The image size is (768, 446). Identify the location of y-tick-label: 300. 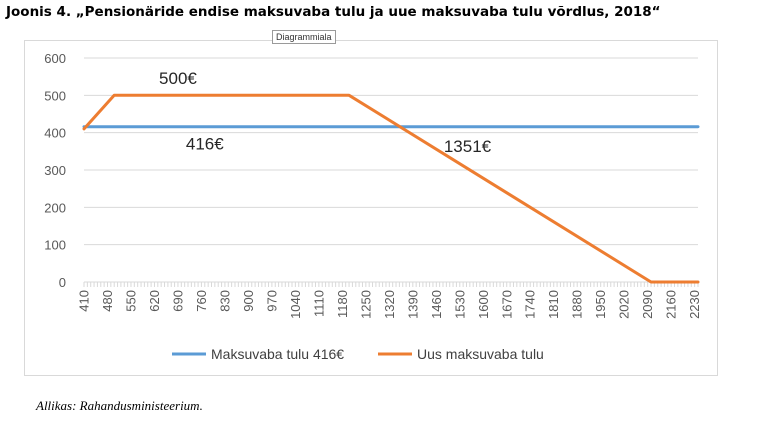
(55, 170).